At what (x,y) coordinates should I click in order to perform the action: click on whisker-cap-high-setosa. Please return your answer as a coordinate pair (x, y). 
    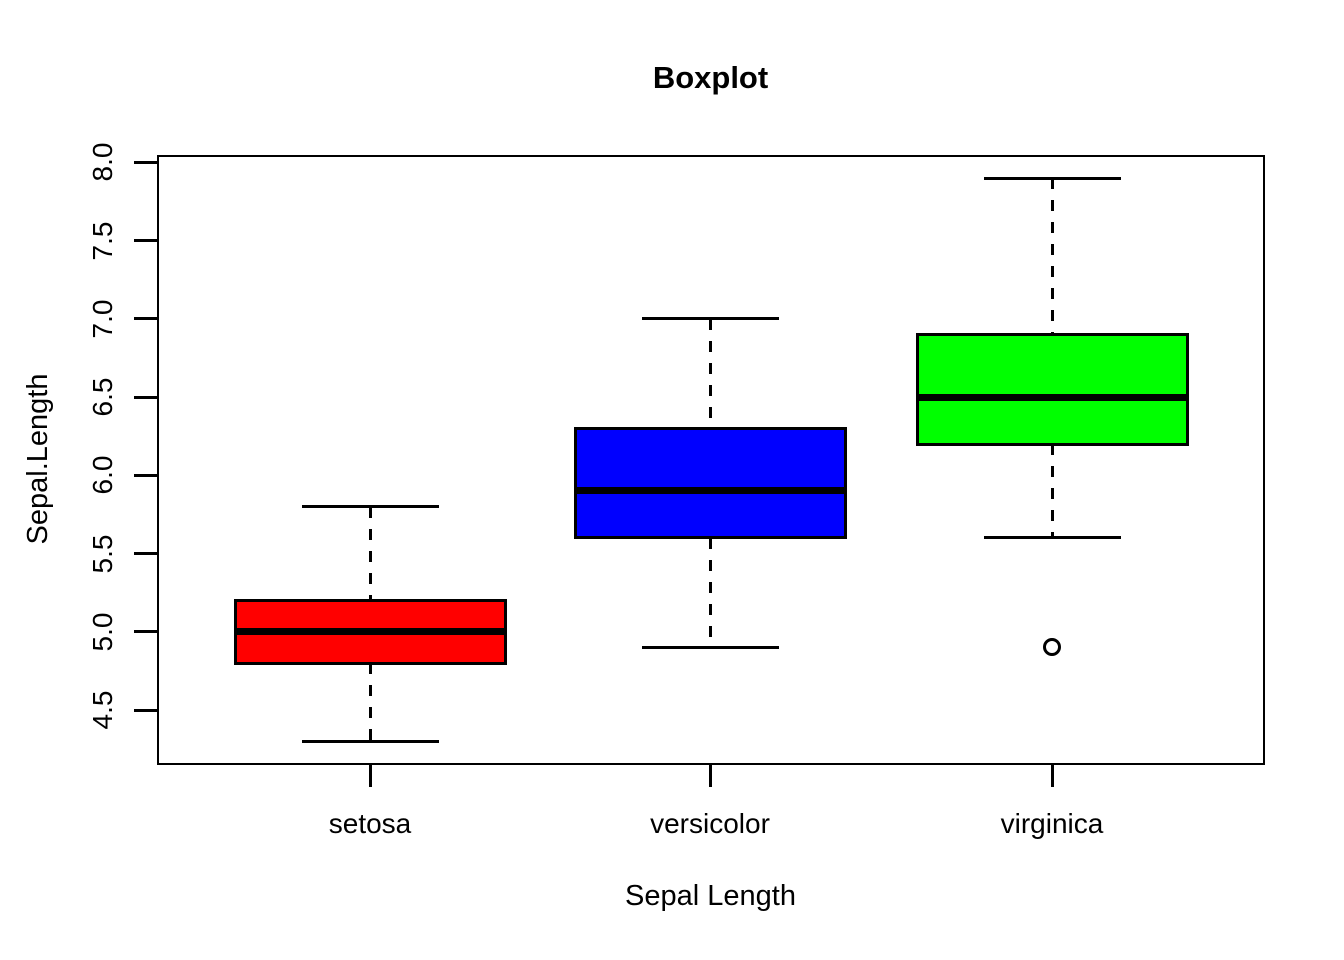
    Looking at the image, I should click on (370, 507).